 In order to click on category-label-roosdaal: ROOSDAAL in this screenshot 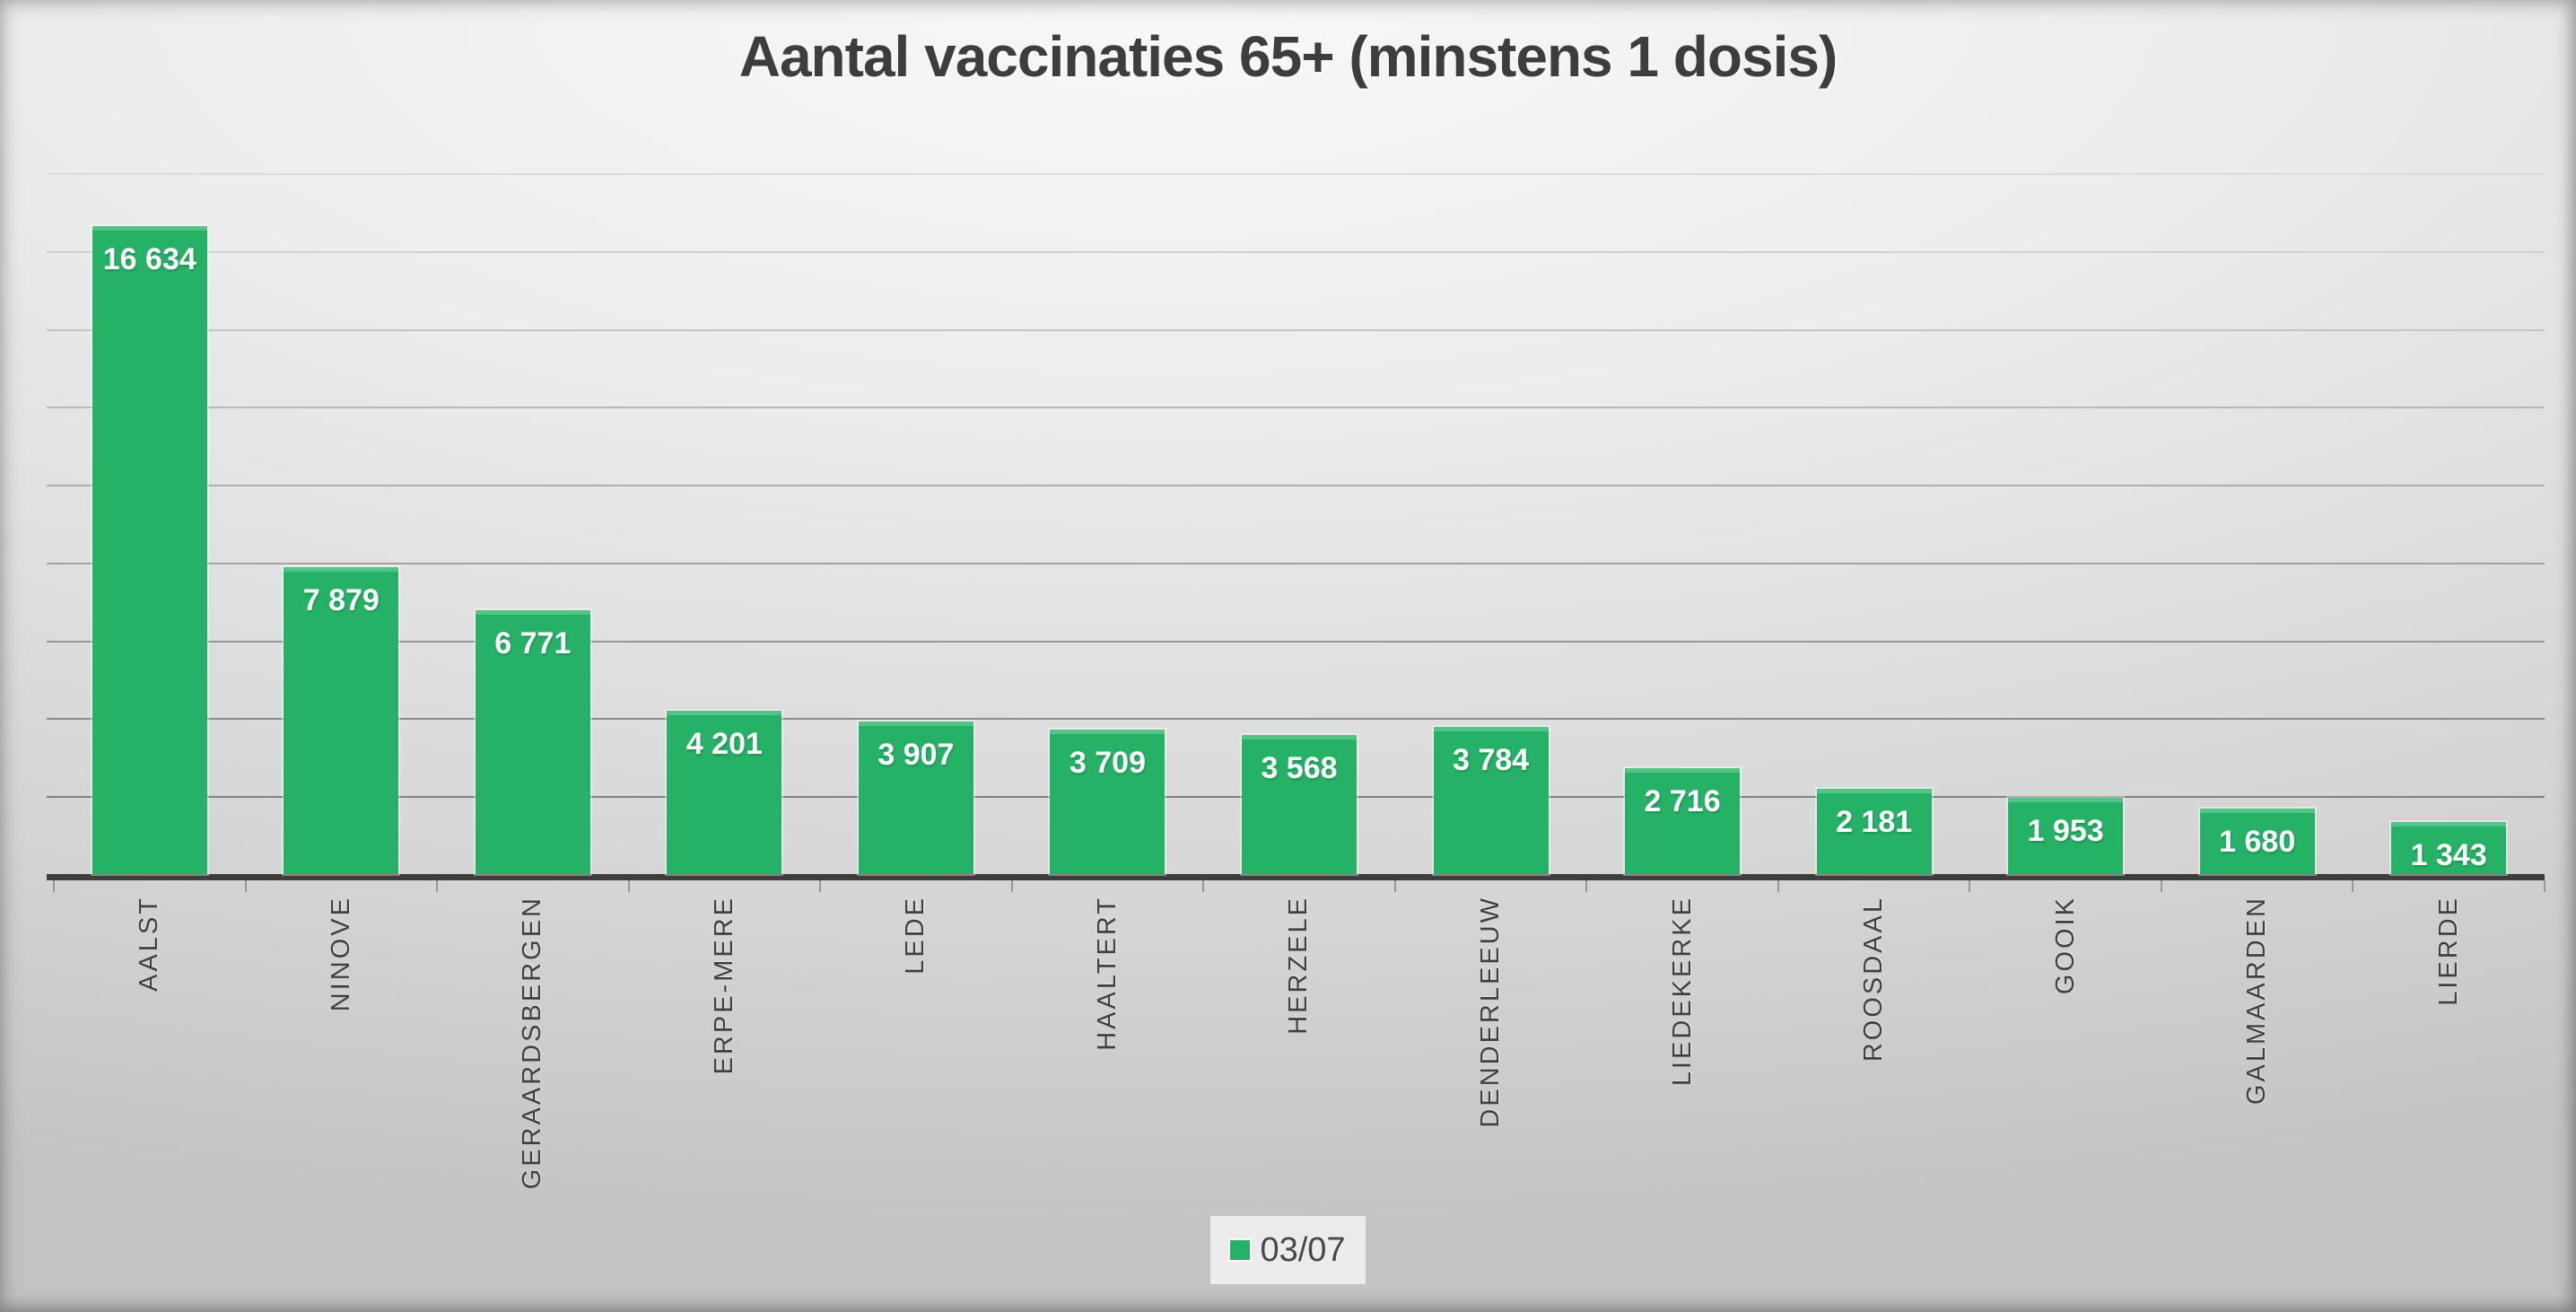, I will do `click(1874, 979)`.